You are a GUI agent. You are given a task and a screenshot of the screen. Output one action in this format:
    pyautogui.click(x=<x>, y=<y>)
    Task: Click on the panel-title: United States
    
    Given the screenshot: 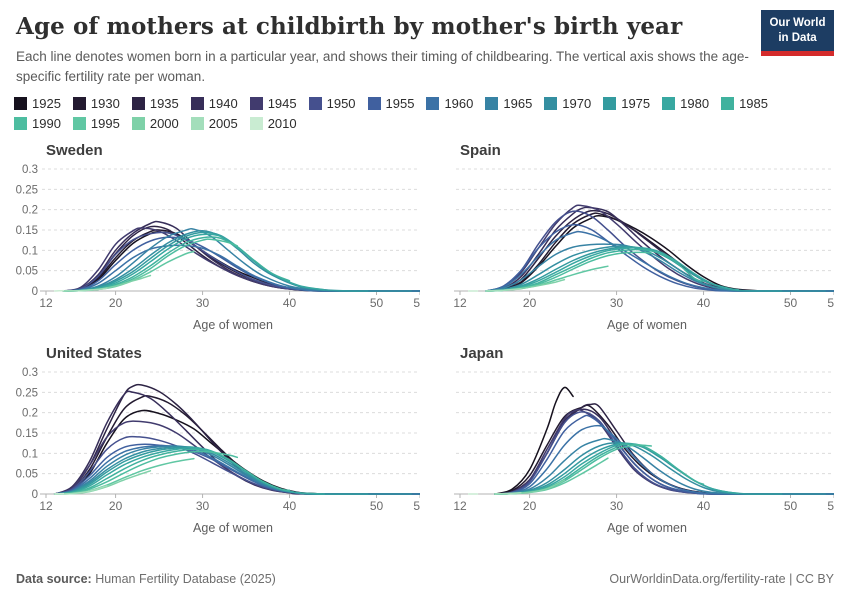 What is the action you would take?
    pyautogui.click(x=94, y=354)
    